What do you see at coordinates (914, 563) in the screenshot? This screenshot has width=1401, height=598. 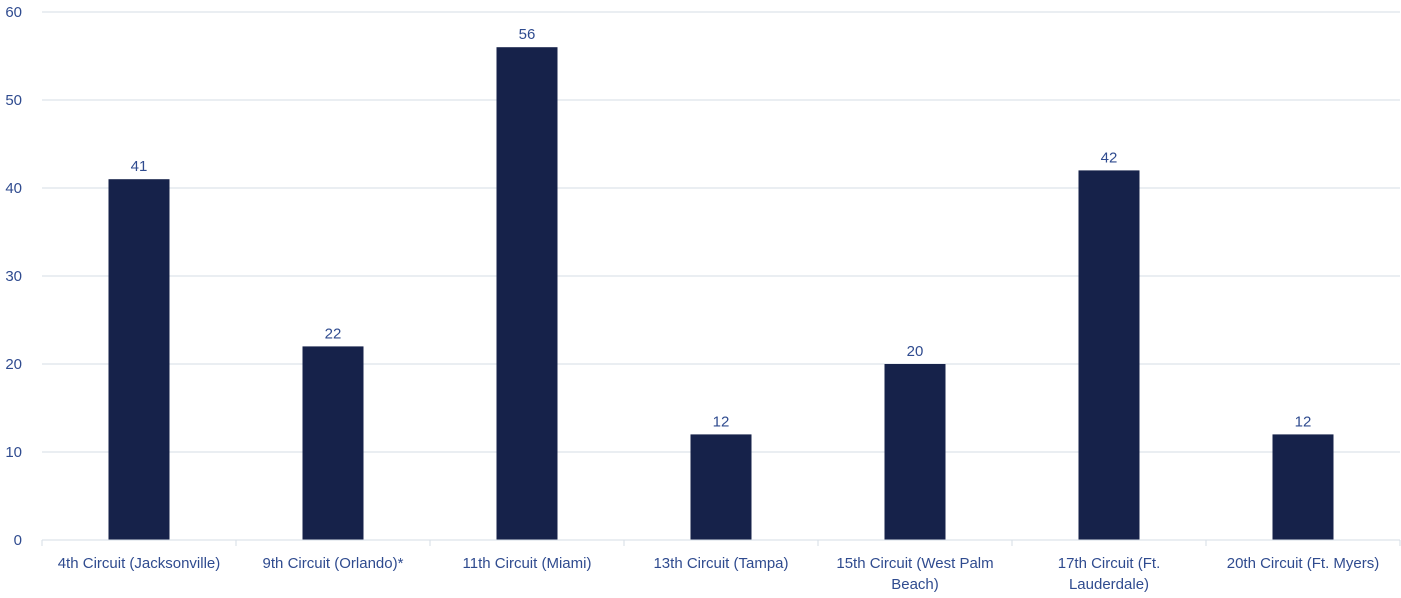 I see `category-label: 15th Circuit (West Palm` at bounding box center [914, 563].